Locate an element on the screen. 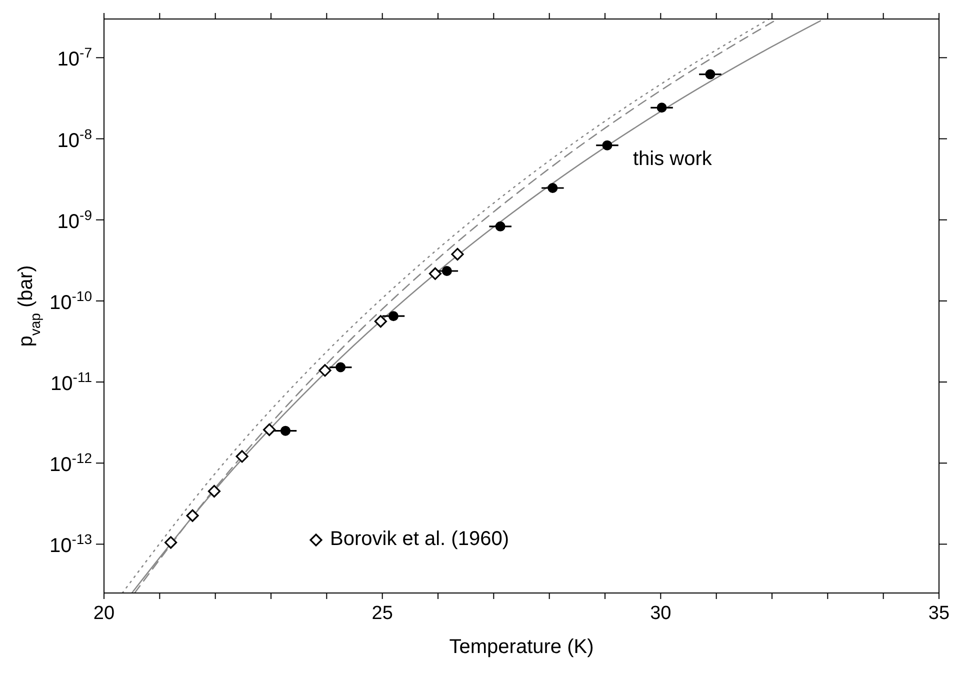 This screenshot has height=689, width=966. y-tick-label: 10$^{-10}$ is located at coordinates (71, 301).